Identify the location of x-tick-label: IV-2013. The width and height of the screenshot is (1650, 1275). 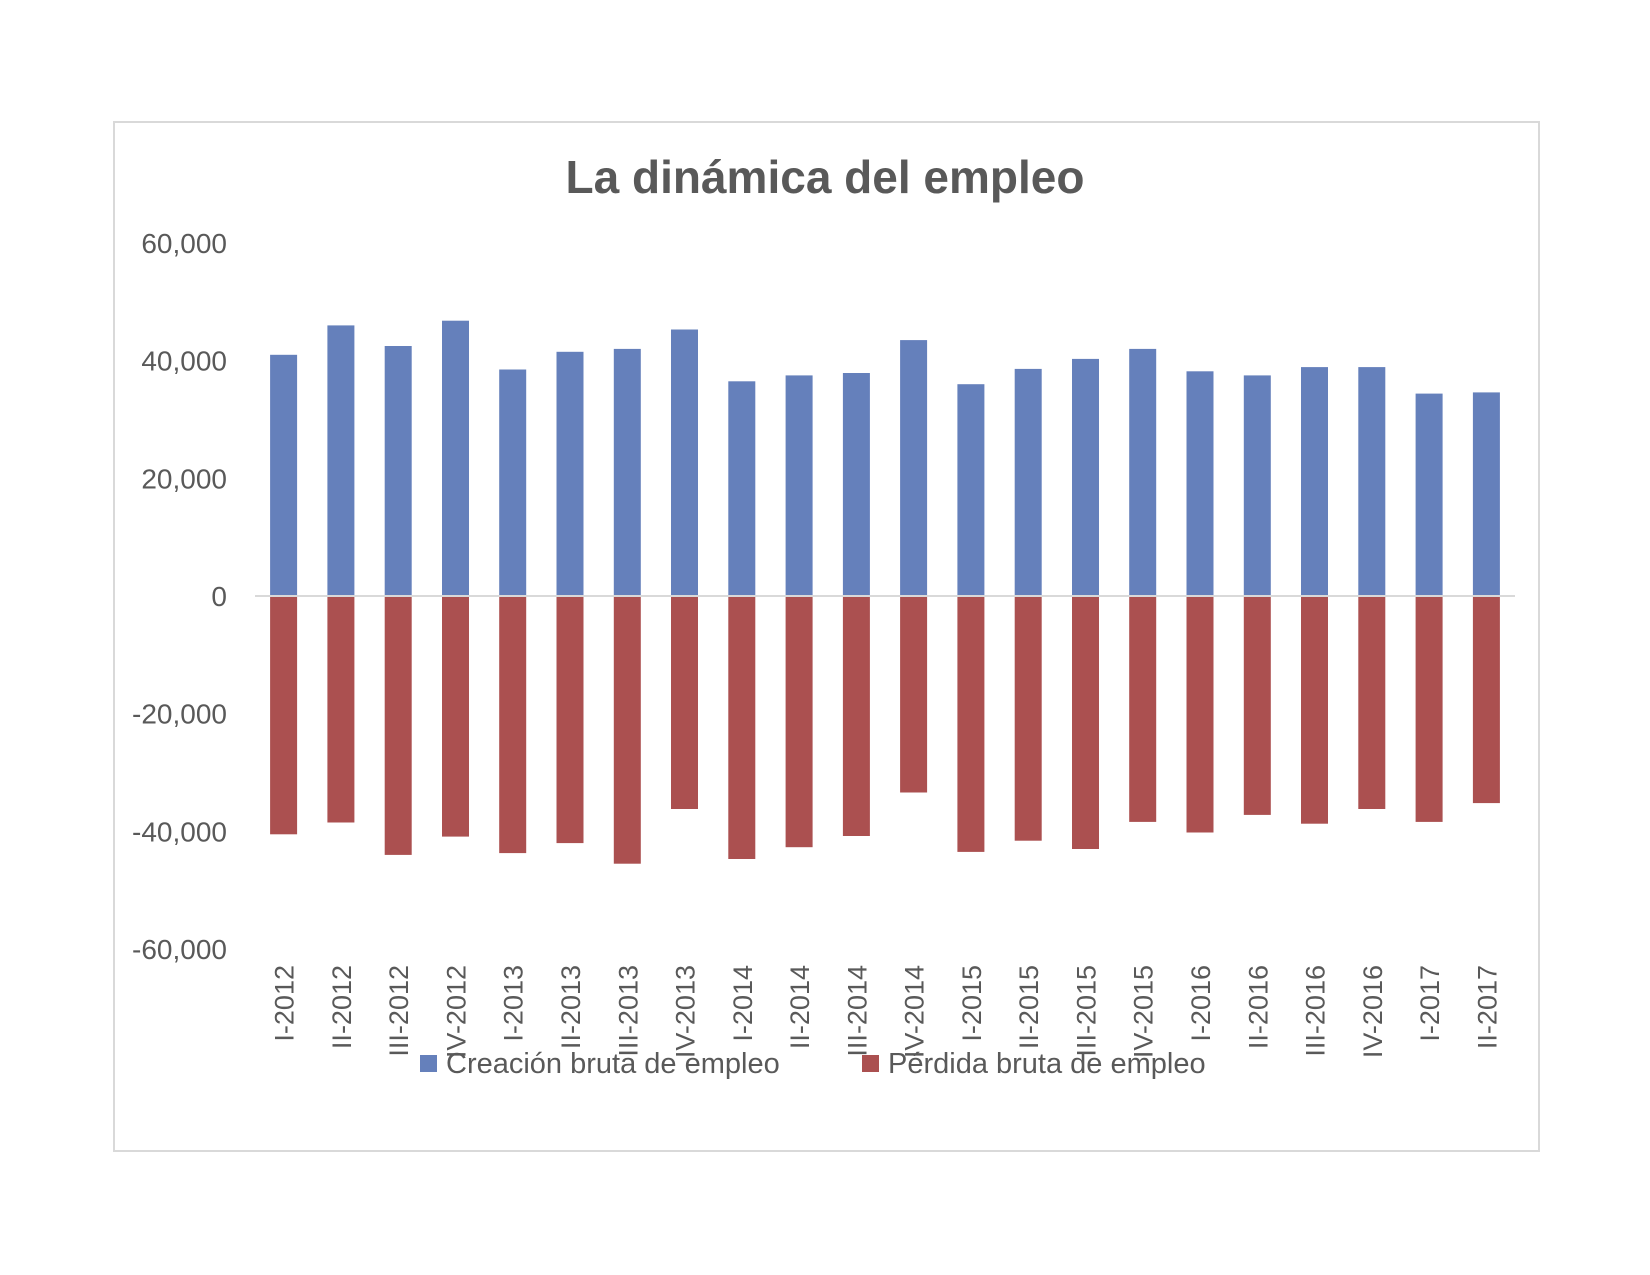
(686, 1011).